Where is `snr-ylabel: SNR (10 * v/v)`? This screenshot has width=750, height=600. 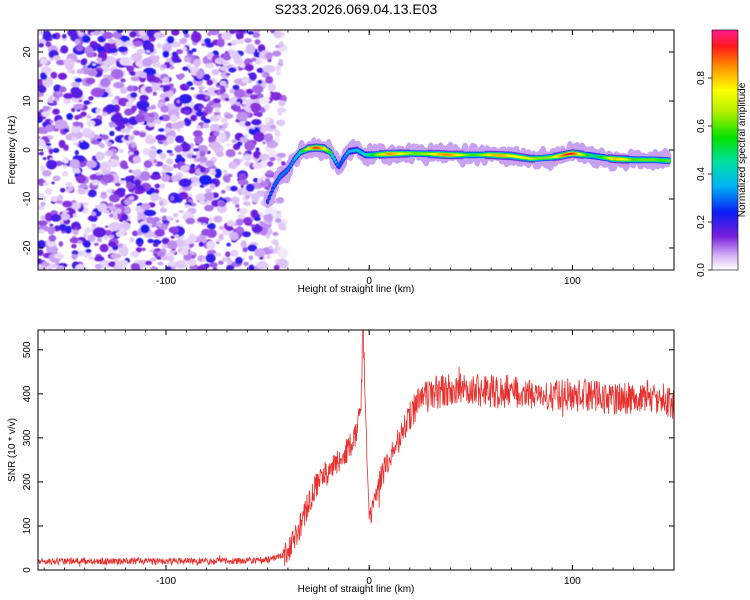
snr-ylabel: SNR (10 * v/v) is located at coordinates (12, 450).